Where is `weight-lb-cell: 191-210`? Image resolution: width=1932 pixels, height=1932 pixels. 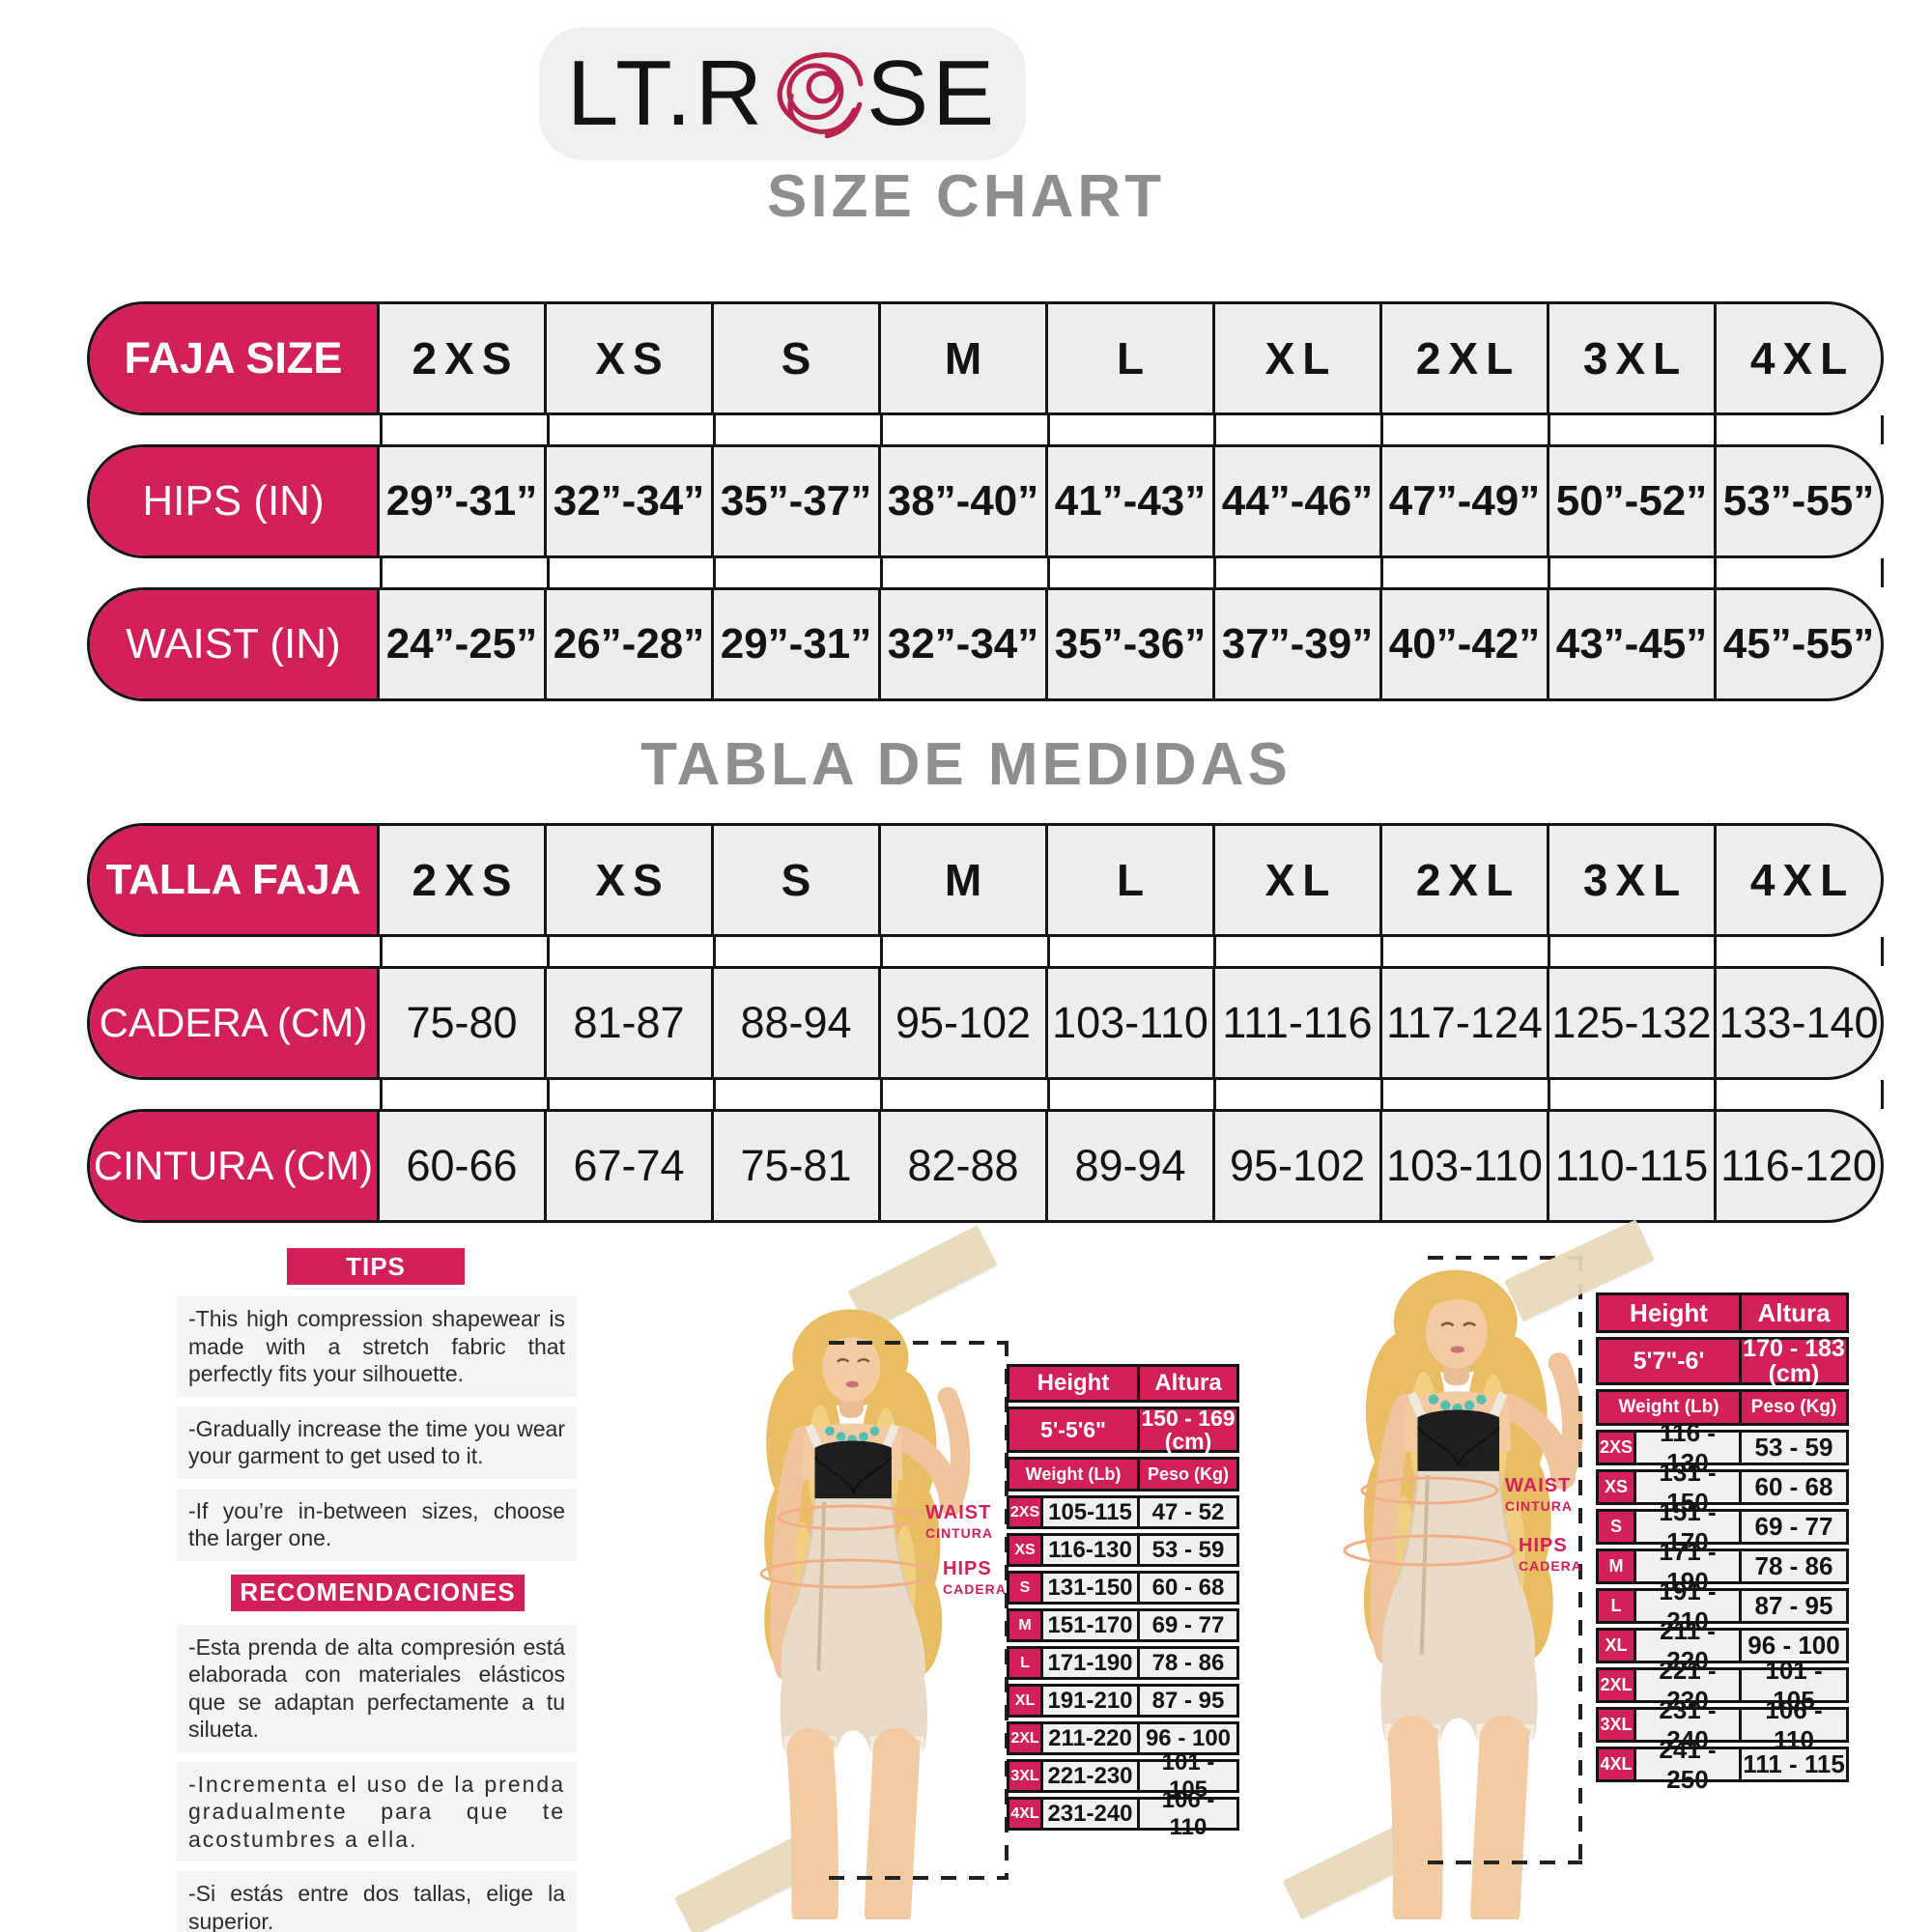 weight-lb-cell: 191-210 is located at coordinates (1090, 1701).